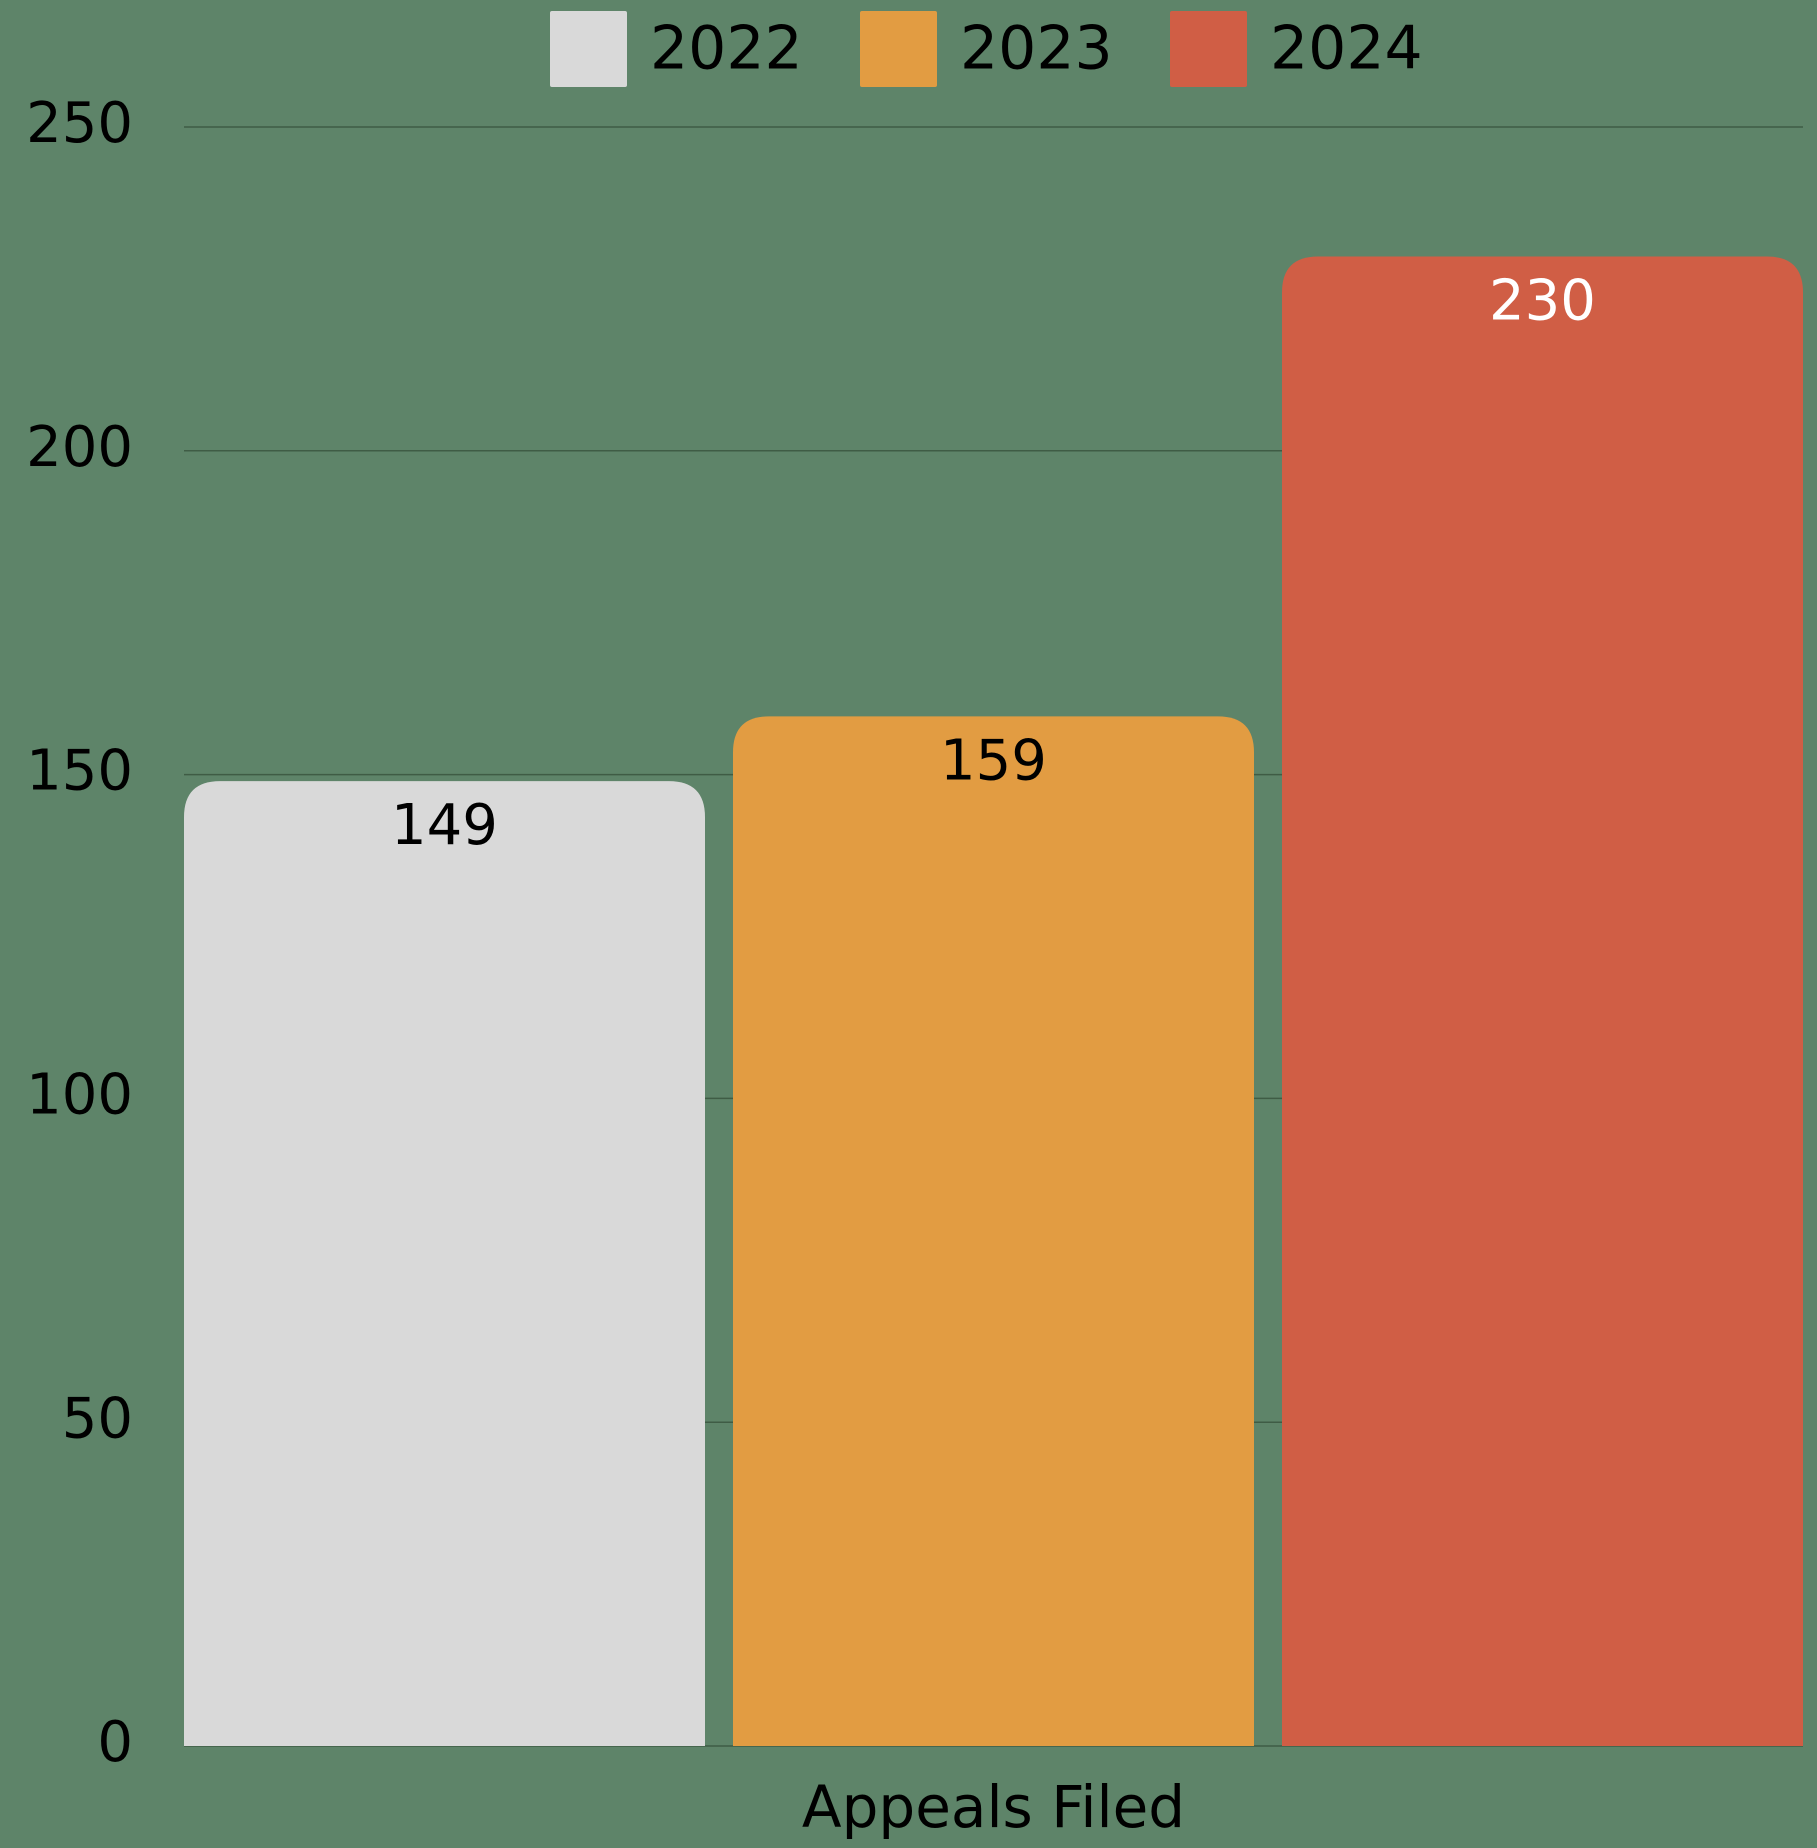  Describe the element at coordinates (115, 1742) in the screenshot. I see `y-tick-label: 0` at that location.